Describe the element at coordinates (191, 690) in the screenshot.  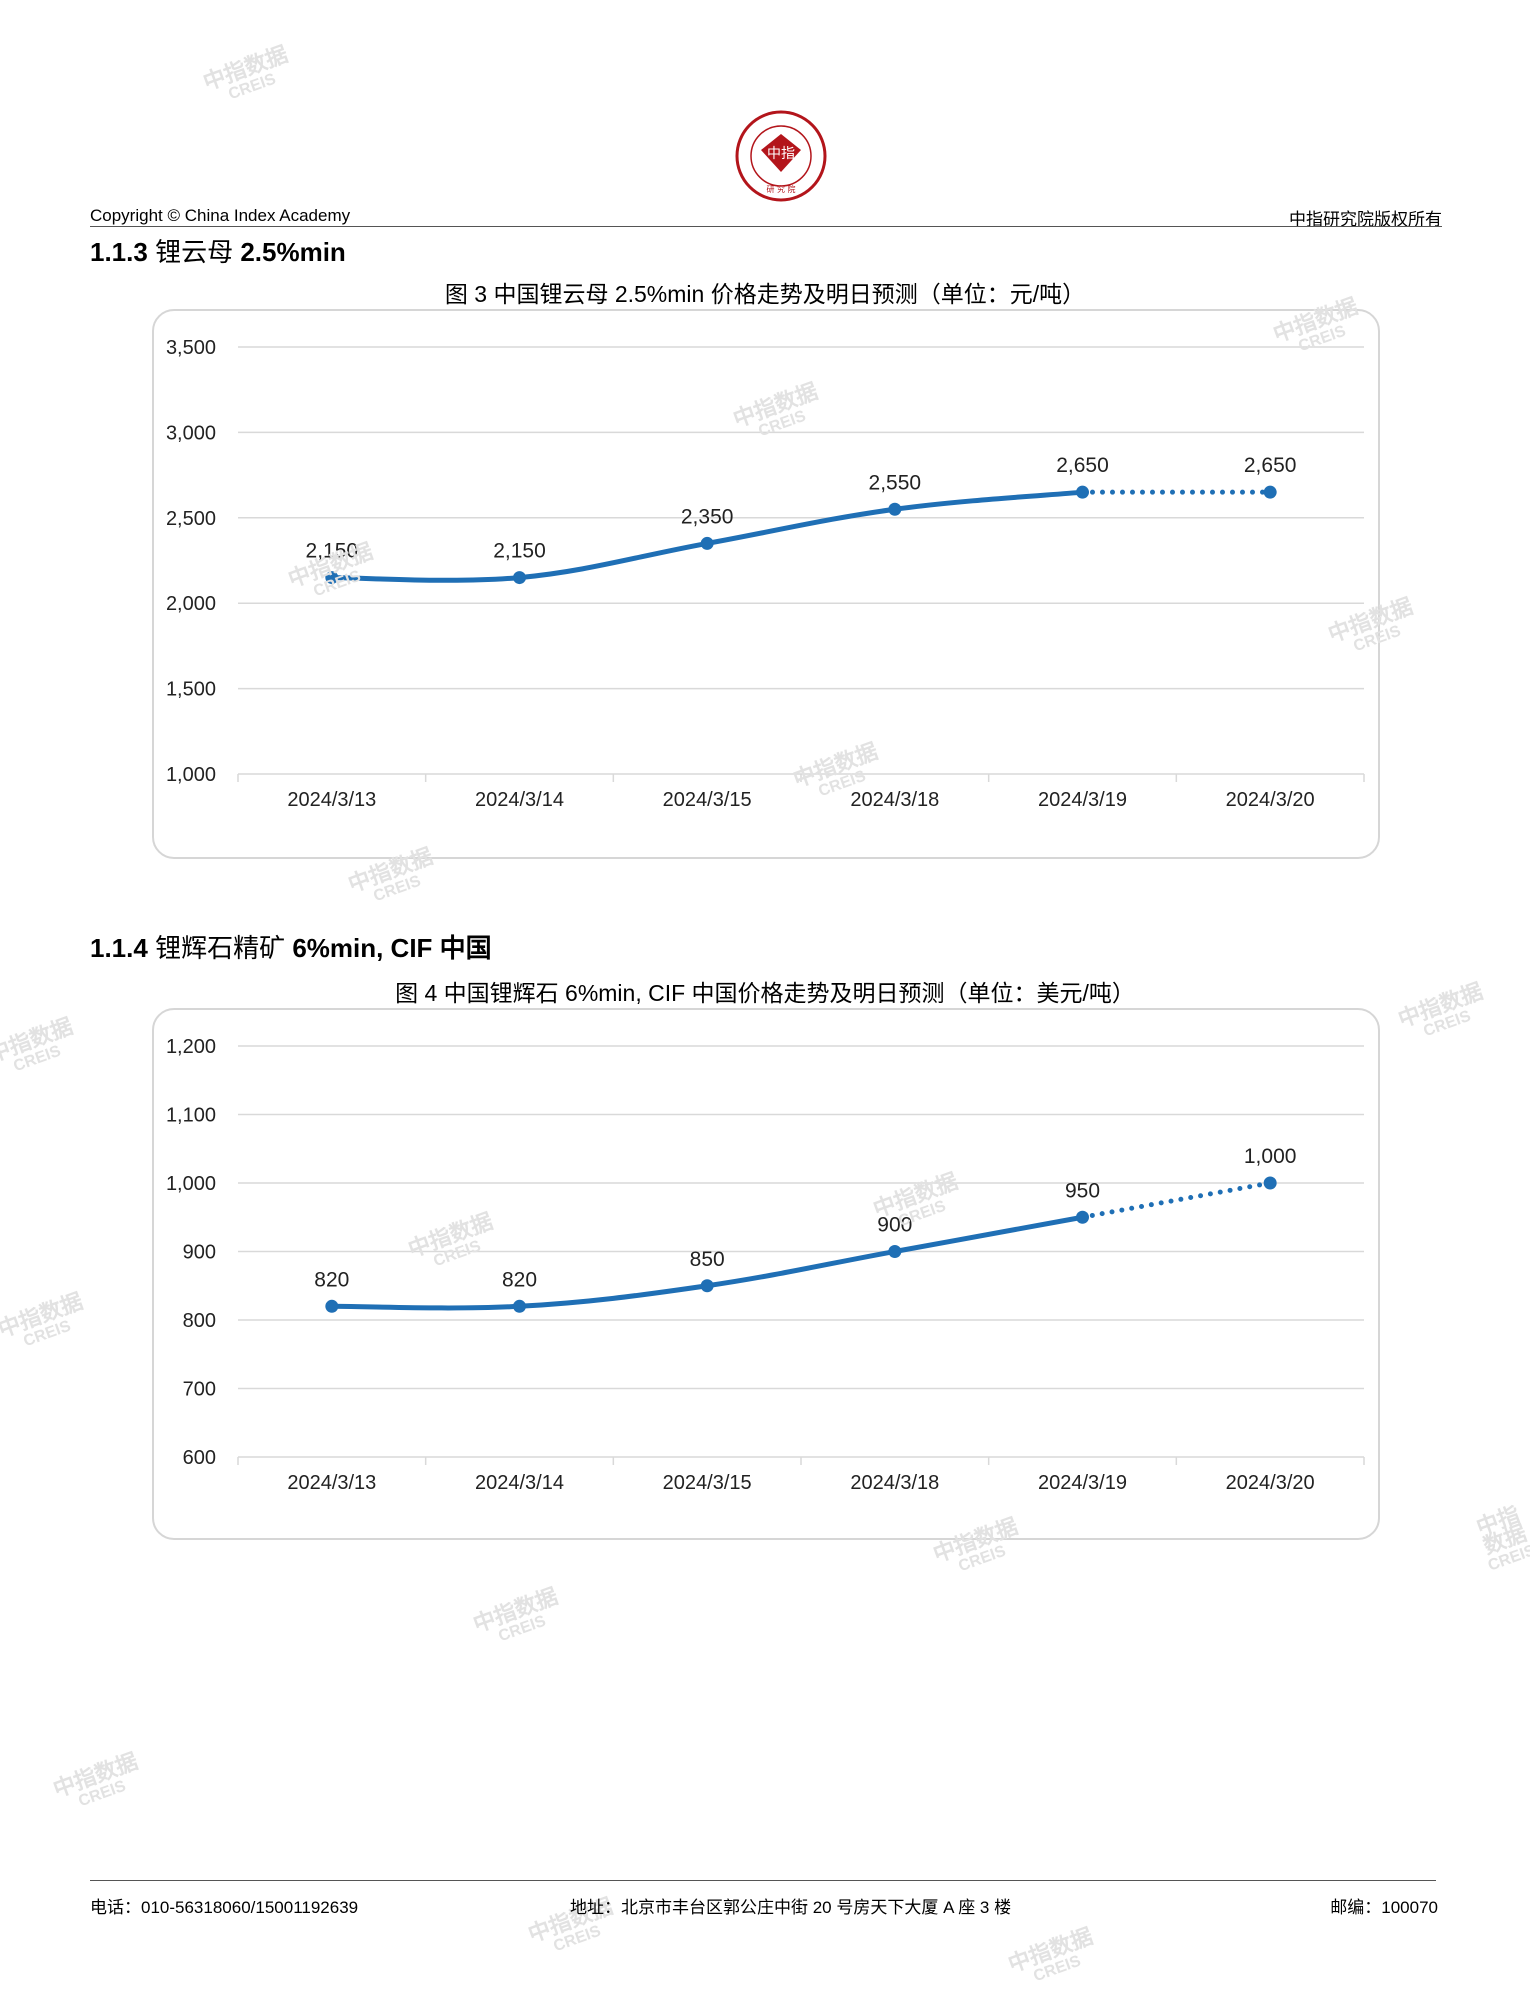
I see `y-tick-label: 1,500` at that location.